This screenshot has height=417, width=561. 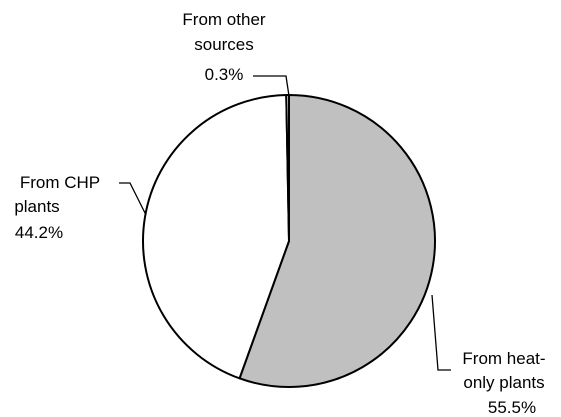 I want to click on leader-line-chp, so click(x=133, y=199).